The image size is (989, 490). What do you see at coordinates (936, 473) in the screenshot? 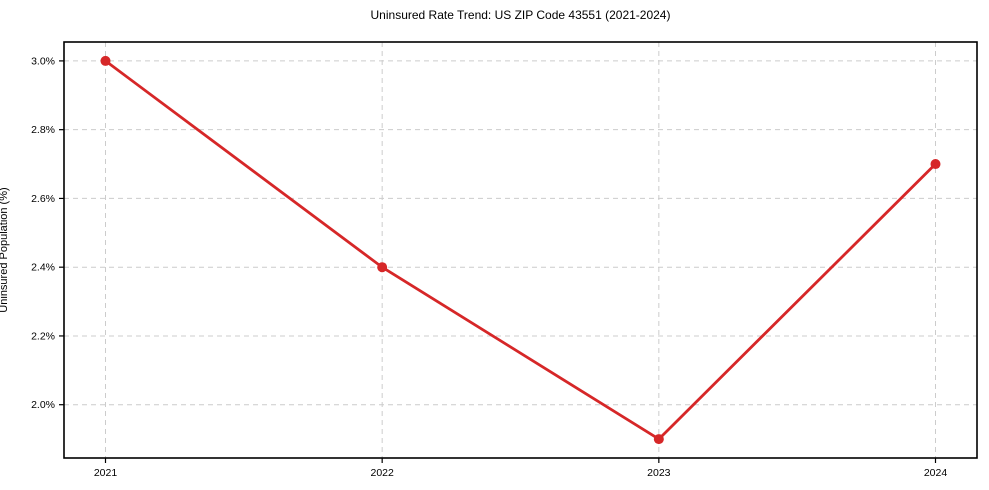
I see `x-tick-label: 2024` at bounding box center [936, 473].